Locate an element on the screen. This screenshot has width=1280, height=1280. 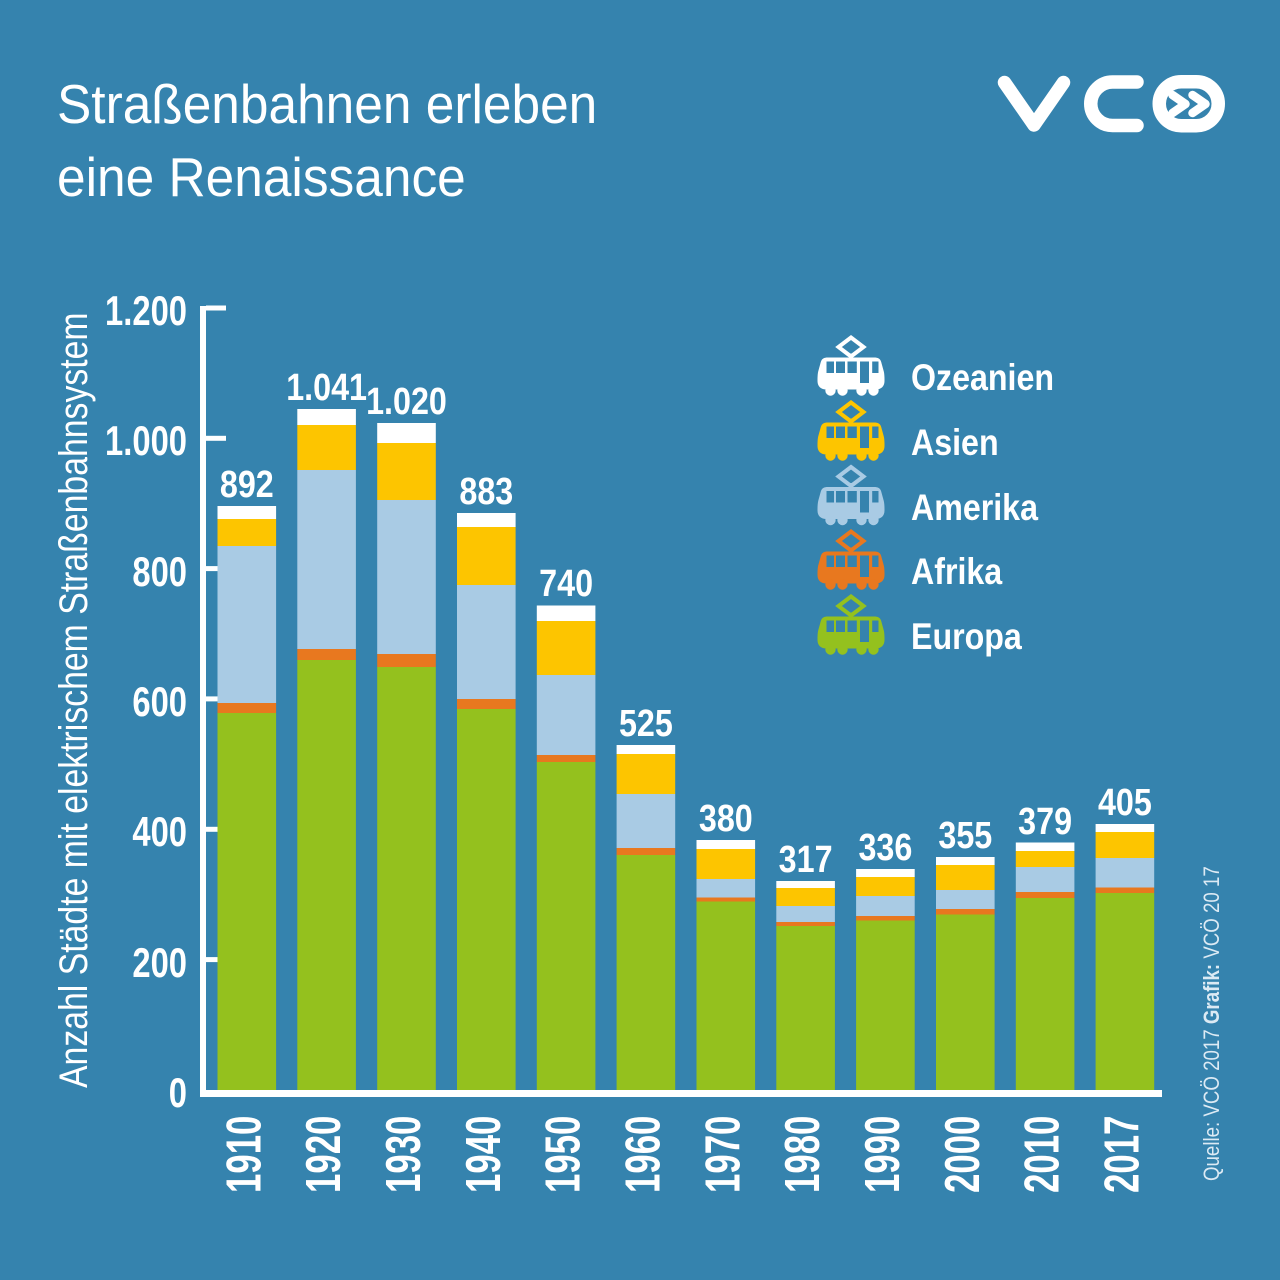
svg-text: 1.020 is located at coordinates (406, 402).